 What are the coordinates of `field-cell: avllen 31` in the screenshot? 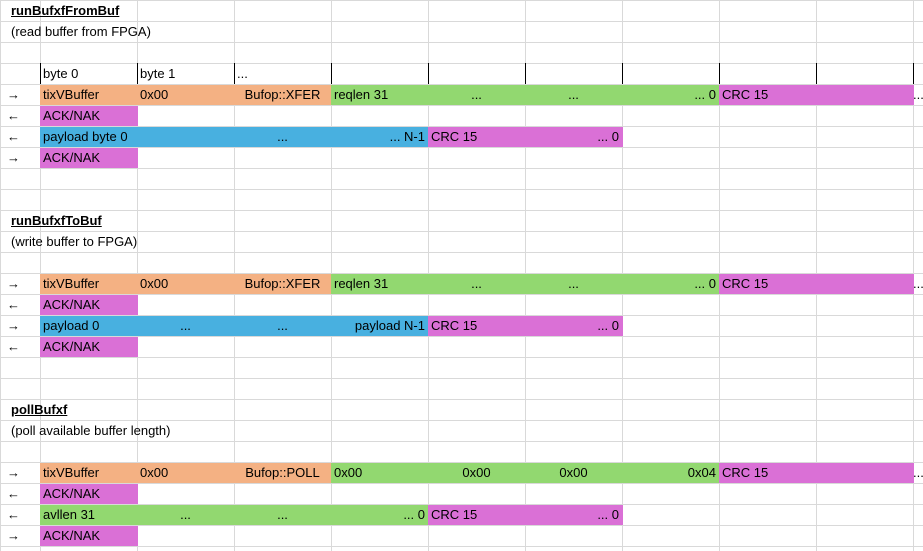 It's located at (69, 514).